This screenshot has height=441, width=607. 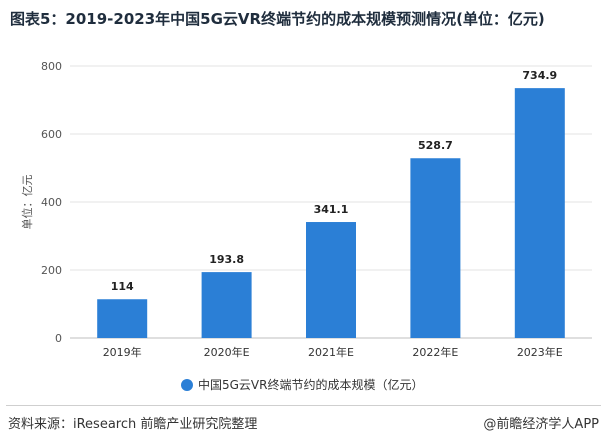 I want to click on y-axis-label: 单位：亿元, so click(x=27, y=202).